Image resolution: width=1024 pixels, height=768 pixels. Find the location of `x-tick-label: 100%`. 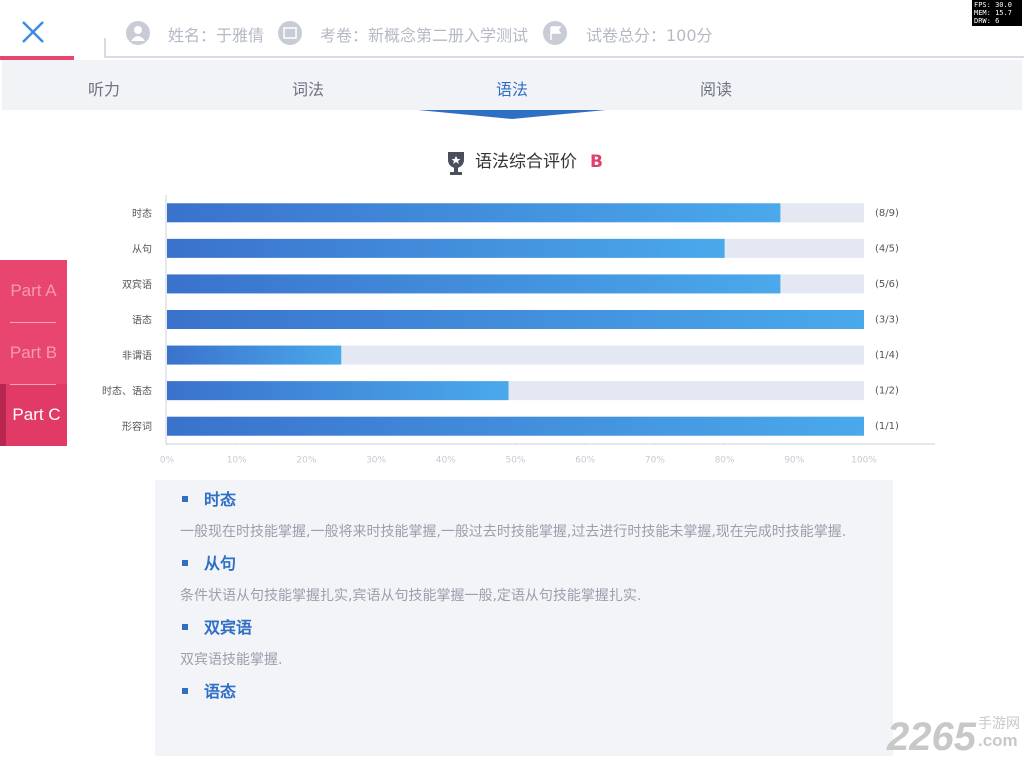

x-tick-label: 100% is located at coordinates (864, 461).